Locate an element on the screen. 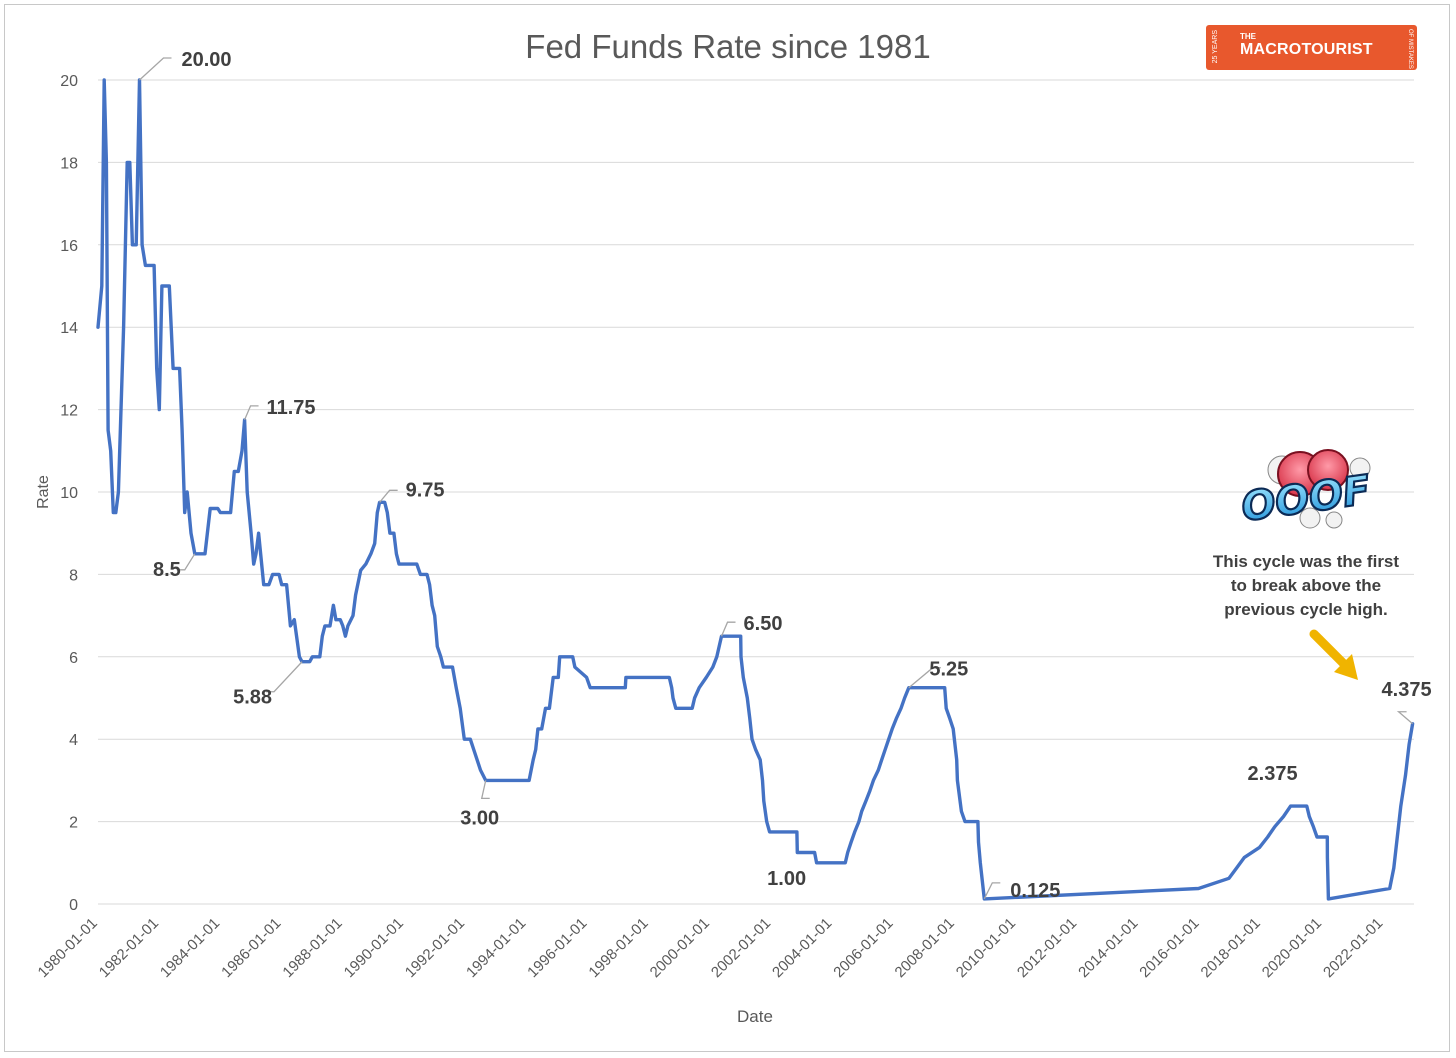 This screenshot has width=1456, height=1058. y-tick-label: 2 is located at coordinates (73, 823).